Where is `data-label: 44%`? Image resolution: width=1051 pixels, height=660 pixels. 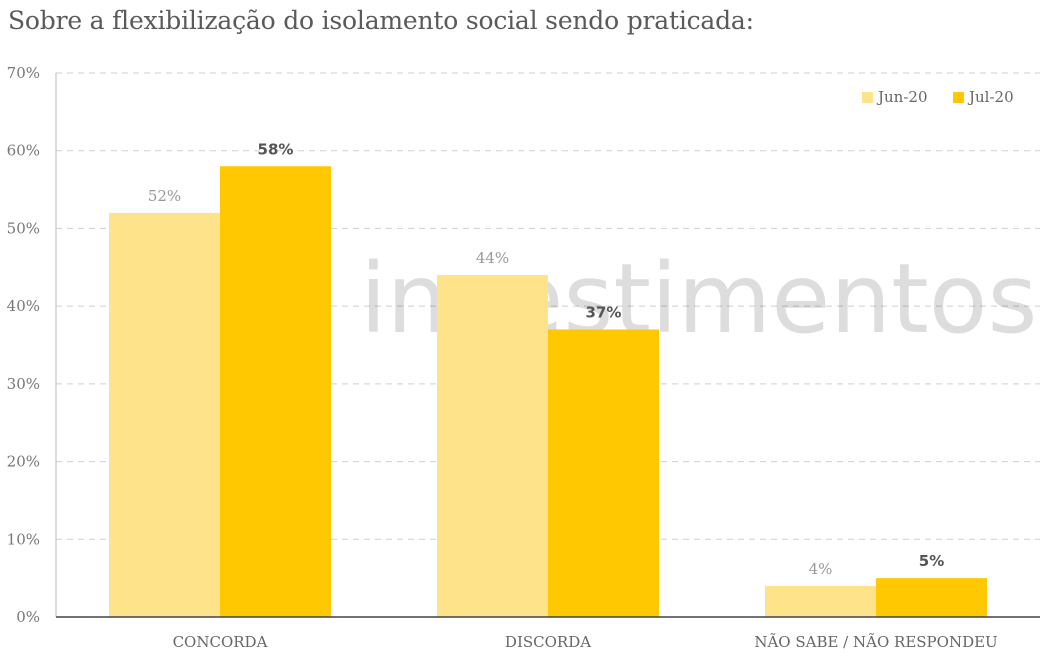
data-label: 44% is located at coordinates (492, 258).